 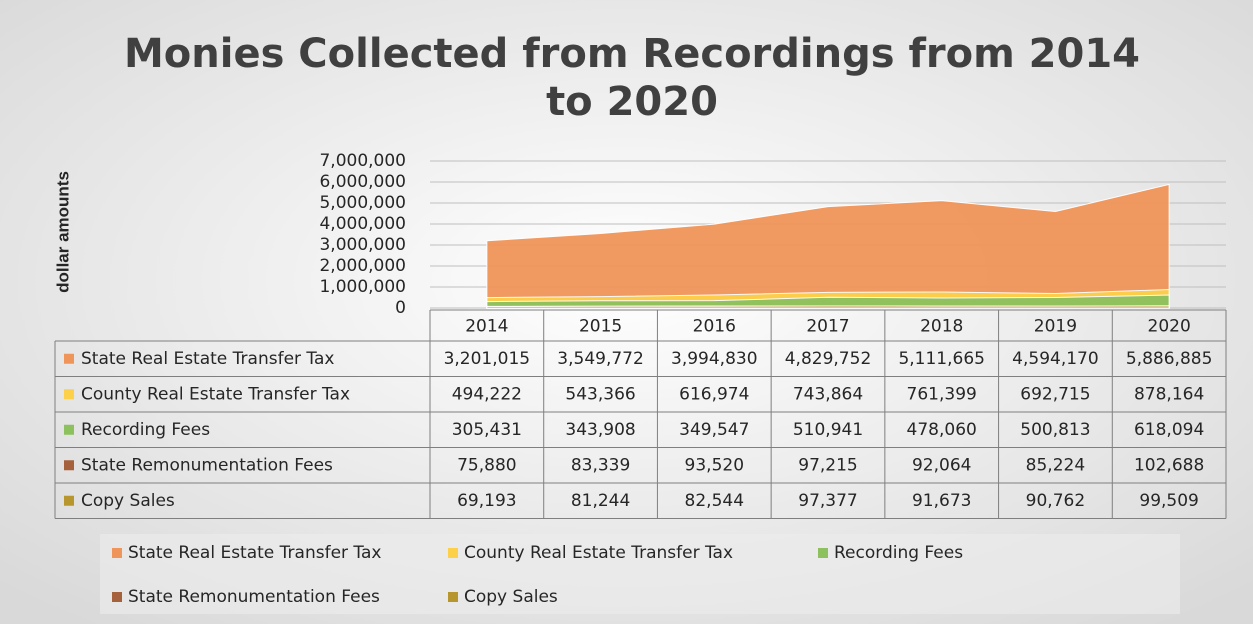 I want to click on table-cell: 3,549,772, so click(x=600, y=359).